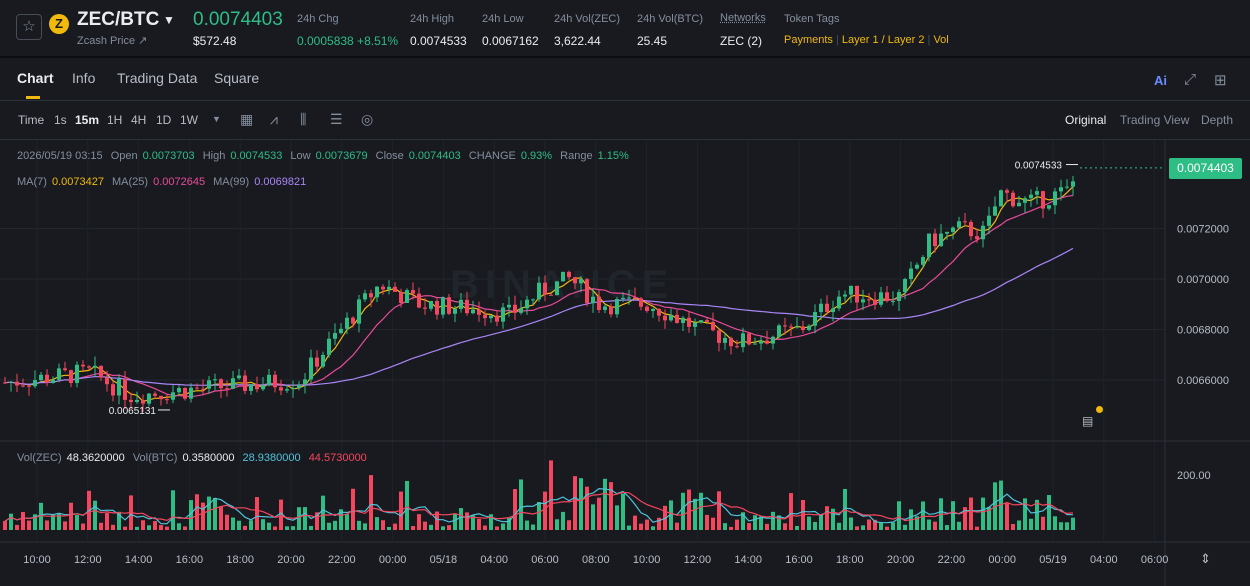 Image resolution: width=1250 pixels, height=586 pixels. Describe the element at coordinates (741, 41) in the screenshot. I see `stat-value-networks: ZEC (2)` at that location.